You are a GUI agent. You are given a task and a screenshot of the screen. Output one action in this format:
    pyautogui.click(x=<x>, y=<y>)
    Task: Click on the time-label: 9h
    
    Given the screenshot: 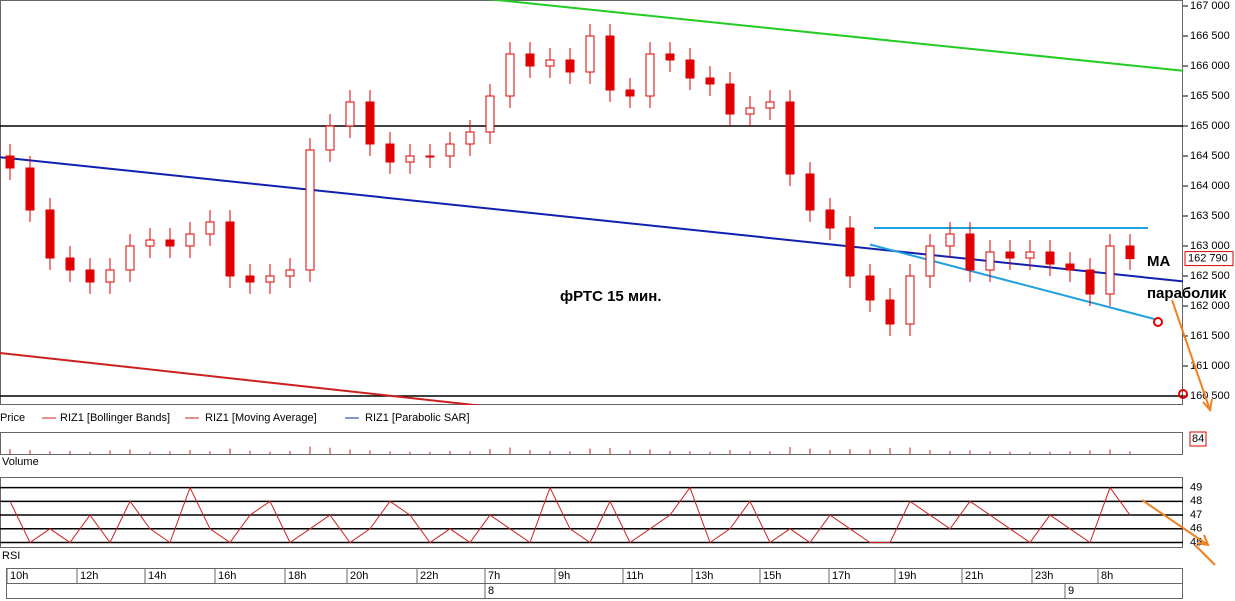 What is the action you would take?
    pyautogui.click(x=564, y=576)
    